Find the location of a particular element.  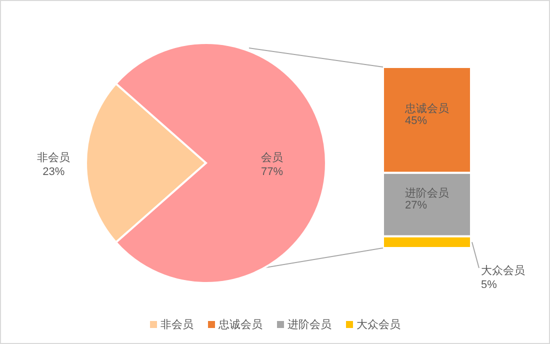

text: 大众会员 is located at coordinates (503, 271).